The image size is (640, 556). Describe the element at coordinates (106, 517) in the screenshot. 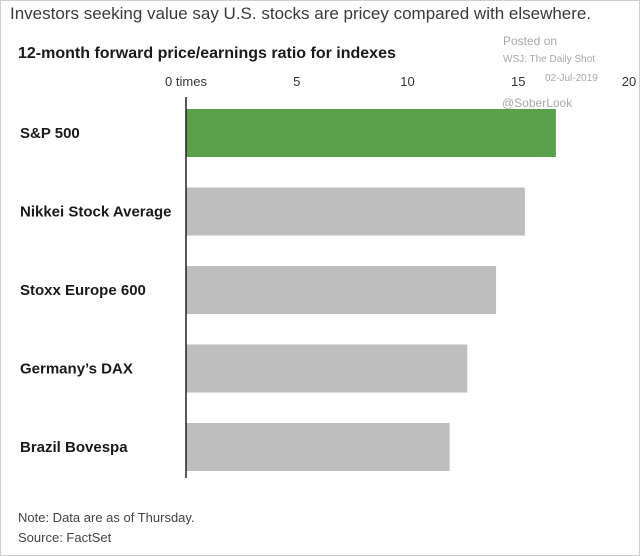

I see `footer-note: Note: Data are as of Thursday.` at that location.